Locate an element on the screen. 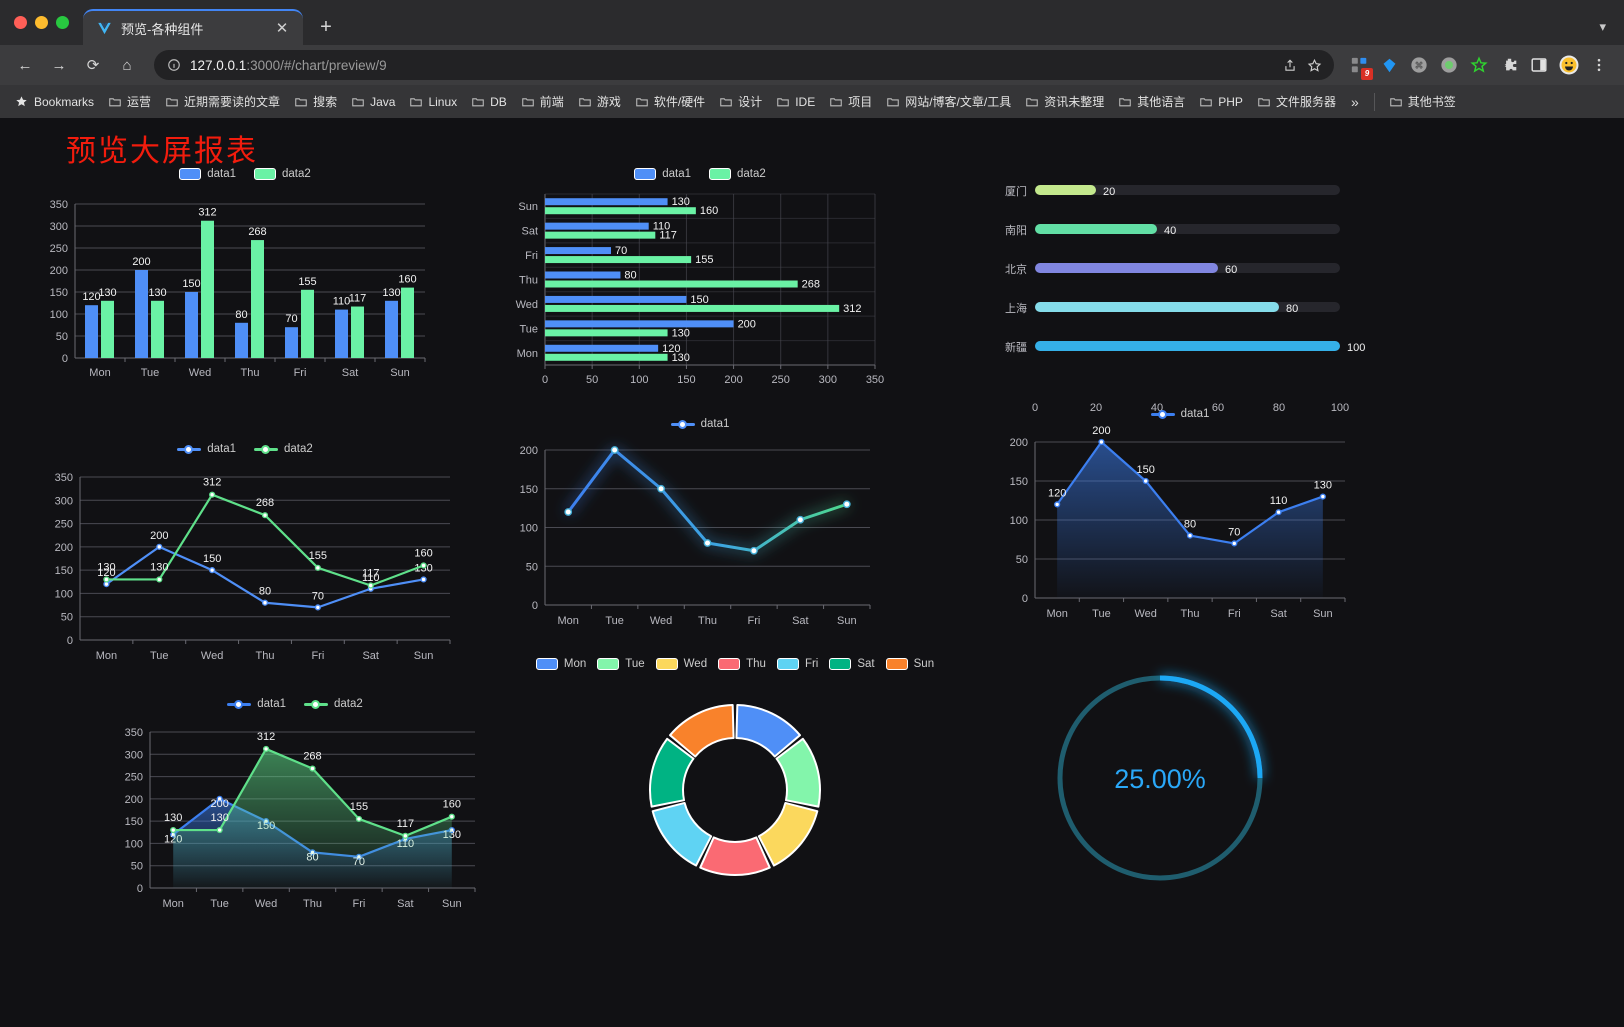 Image resolution: width=1624 pixels, height=1027 pixels. chevron-down-icon: ▾ is located at coordinates (1602, 26).